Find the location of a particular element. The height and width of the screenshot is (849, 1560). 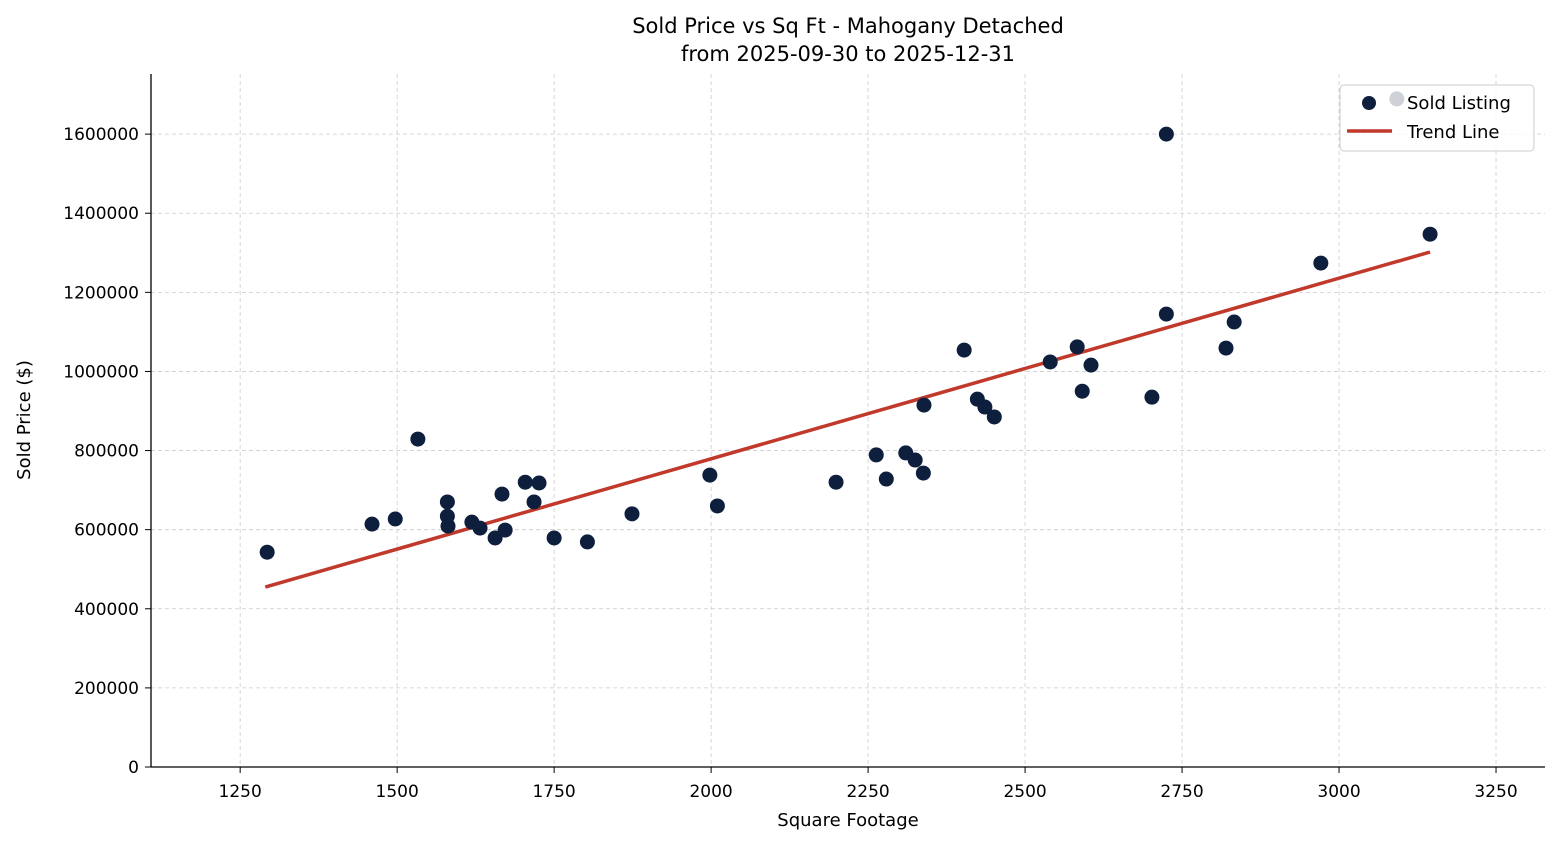

y-tick-label: 1200000 is located at coordinates (101, 293).